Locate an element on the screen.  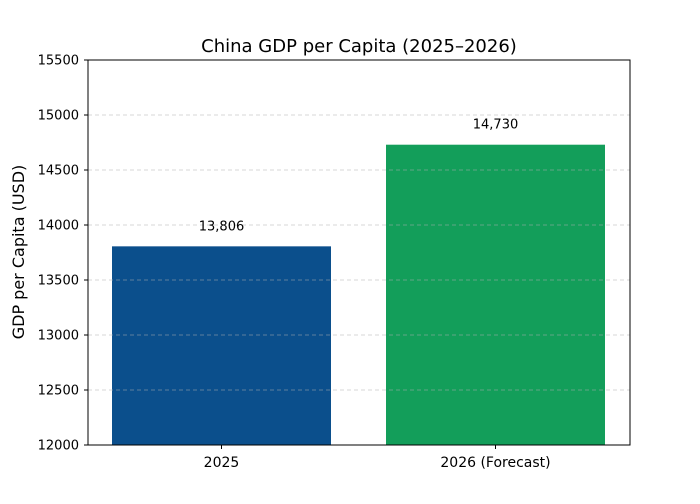
chart-title: China GDP per Capita (2025–2026) is located at coordinates (359, 46).